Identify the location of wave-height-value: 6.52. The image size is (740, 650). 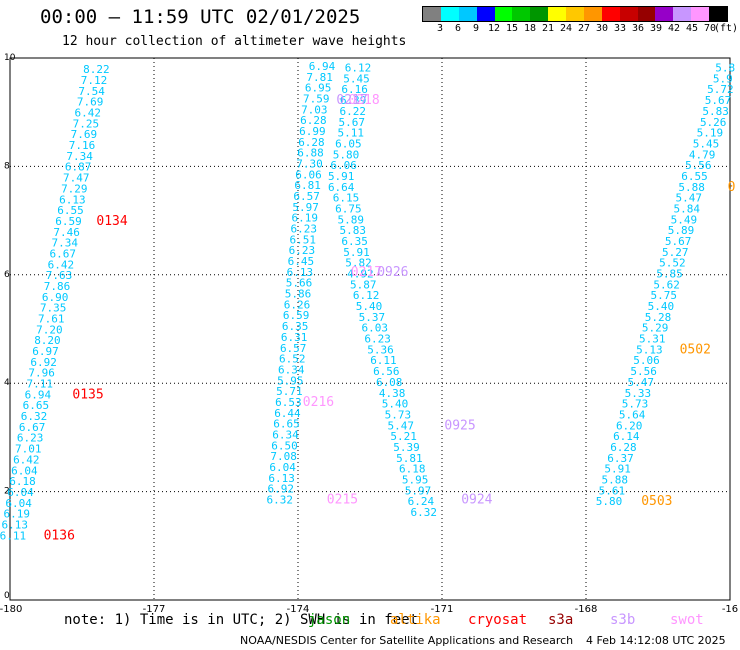
(292, 359).